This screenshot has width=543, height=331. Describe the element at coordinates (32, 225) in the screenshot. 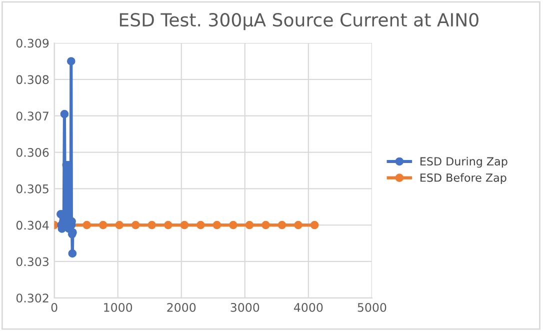

I see `y-tick-label: 0.304` at that location.